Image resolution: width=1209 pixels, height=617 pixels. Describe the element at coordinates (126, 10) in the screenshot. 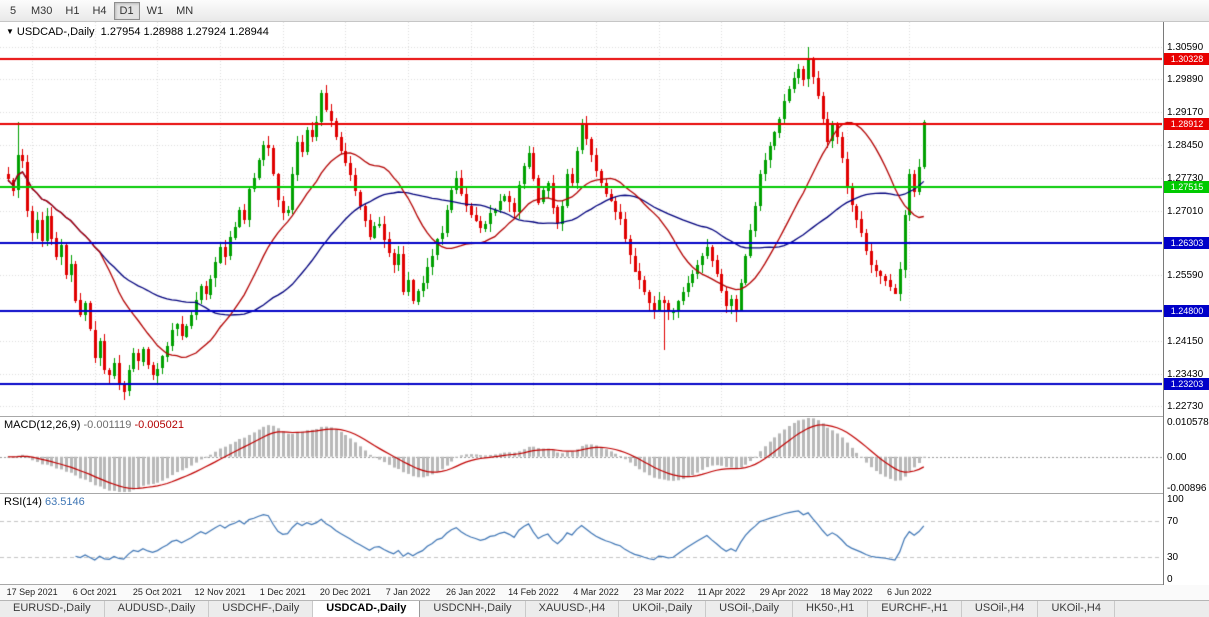

I see `timeframe-button-D1: D1` at that location.